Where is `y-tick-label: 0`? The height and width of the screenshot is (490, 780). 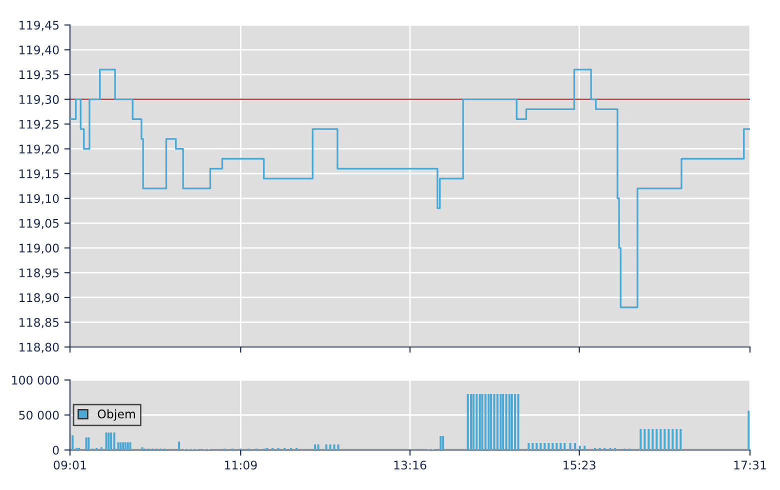 y-tick-label: 0 is located at coordinates (55, 450).